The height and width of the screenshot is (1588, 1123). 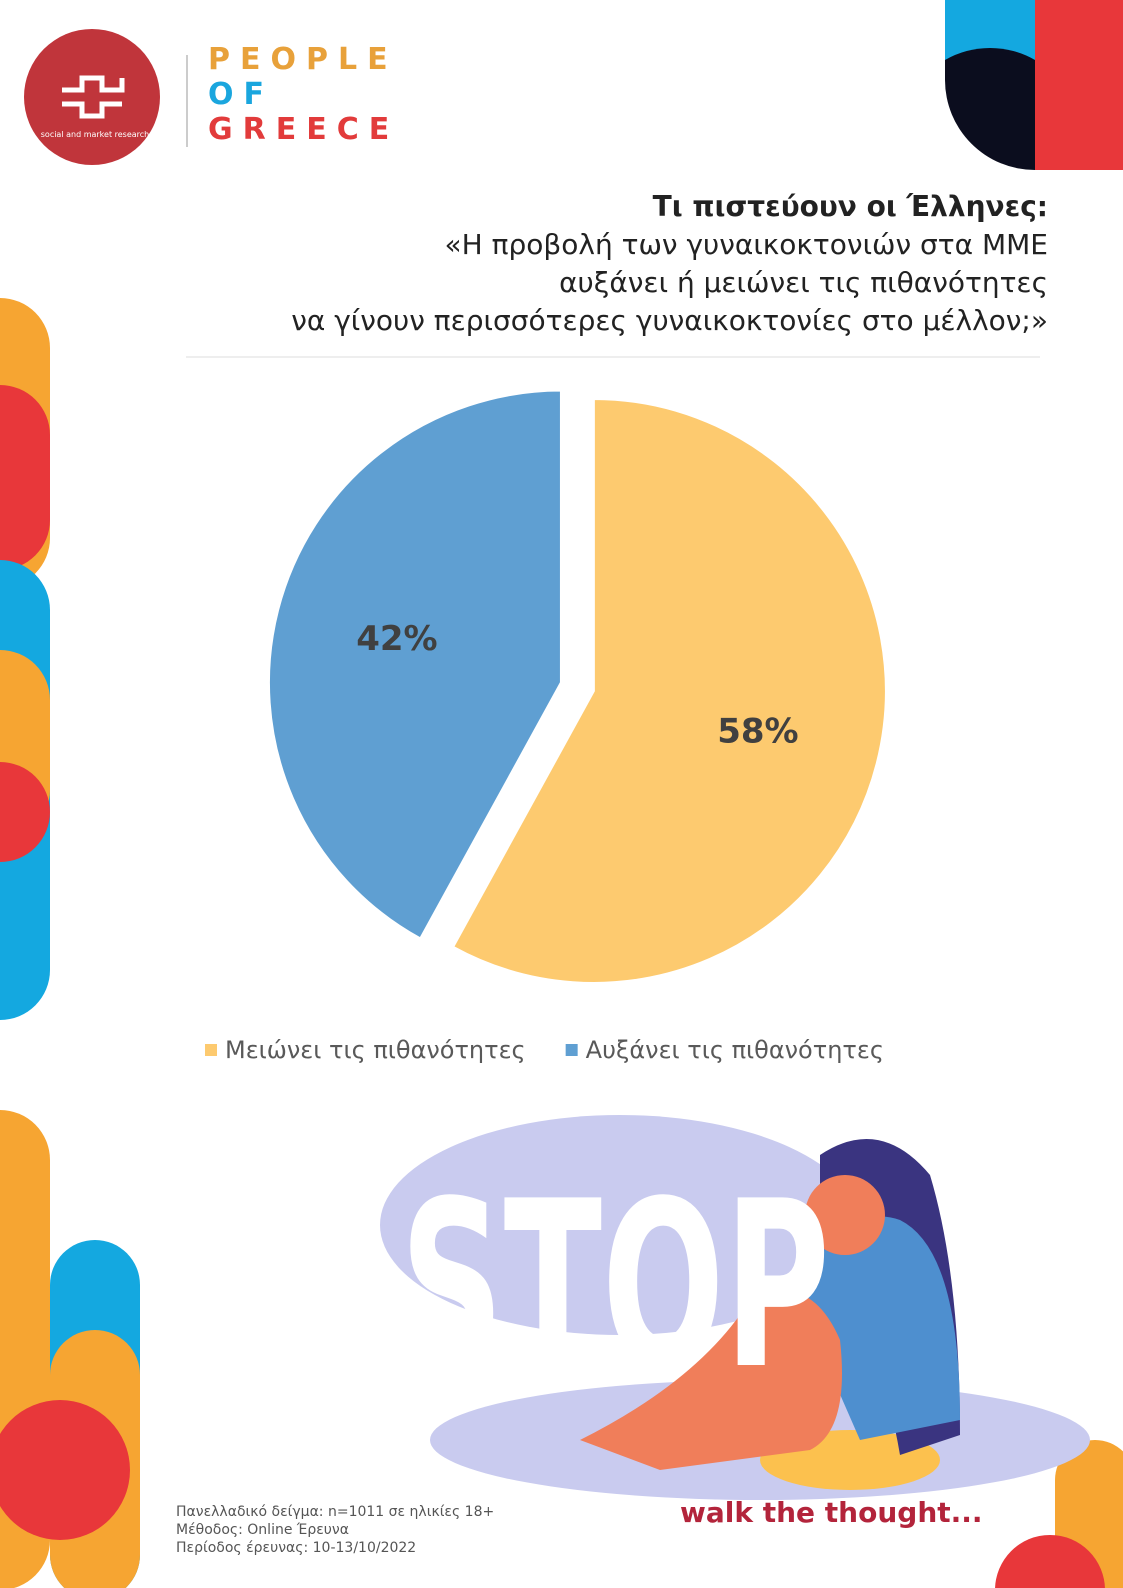 I want to click on footer-line: Περίοδος έρευνας: 10-13/10/2022, so click(x=296, y=1548).